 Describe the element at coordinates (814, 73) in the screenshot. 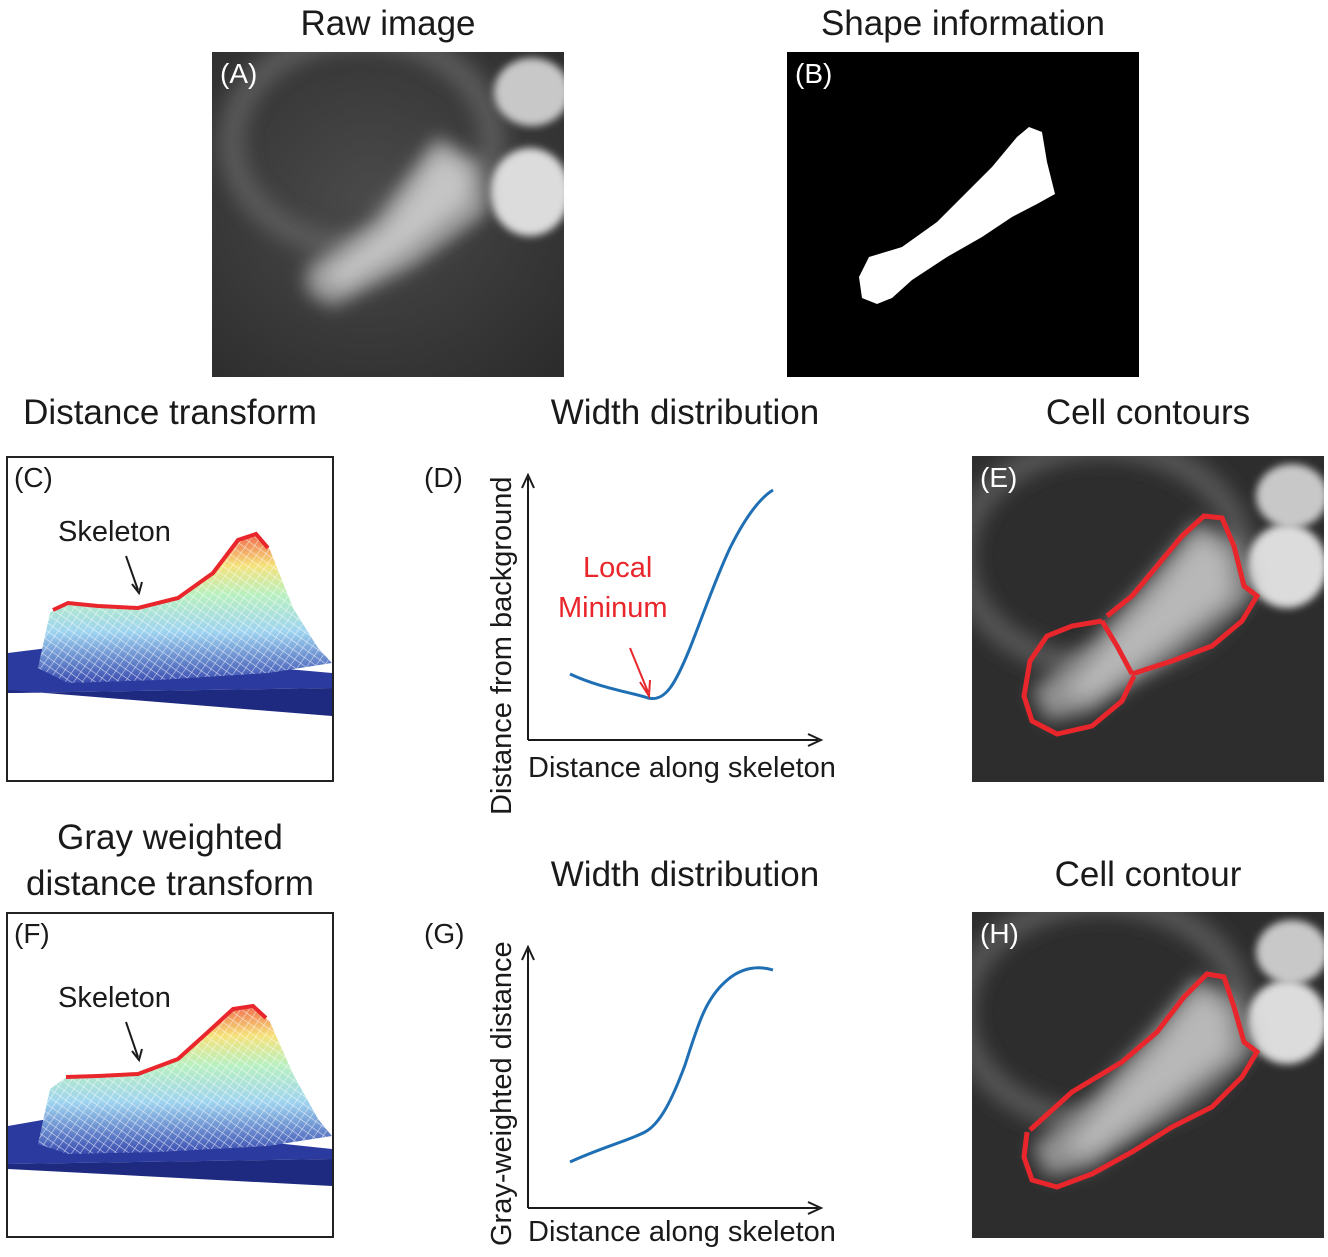

I see `panel-label-b: (B)` at that location.